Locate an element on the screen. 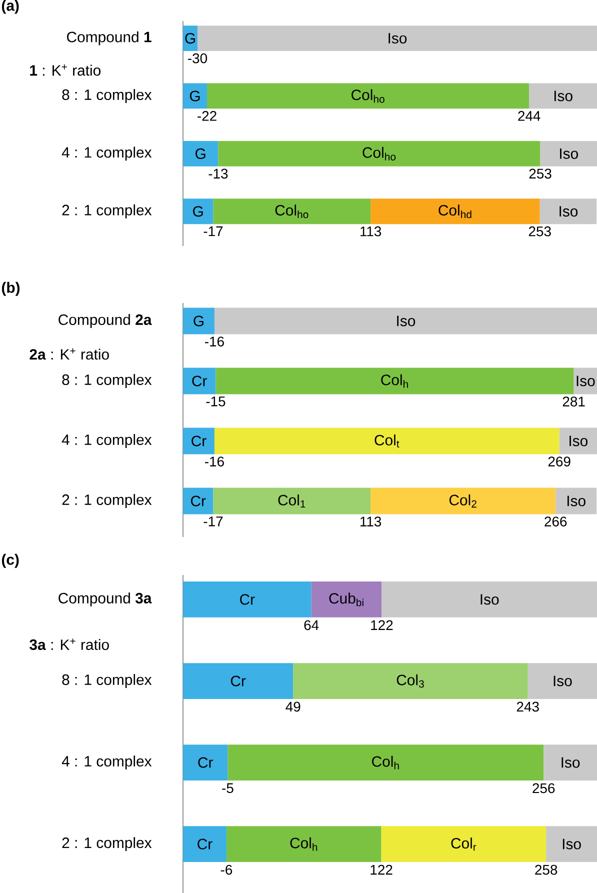 This screenshot has height=893, width=597. text: 2a : K$^{+}$ ratio is located at coordinates (69, 354).